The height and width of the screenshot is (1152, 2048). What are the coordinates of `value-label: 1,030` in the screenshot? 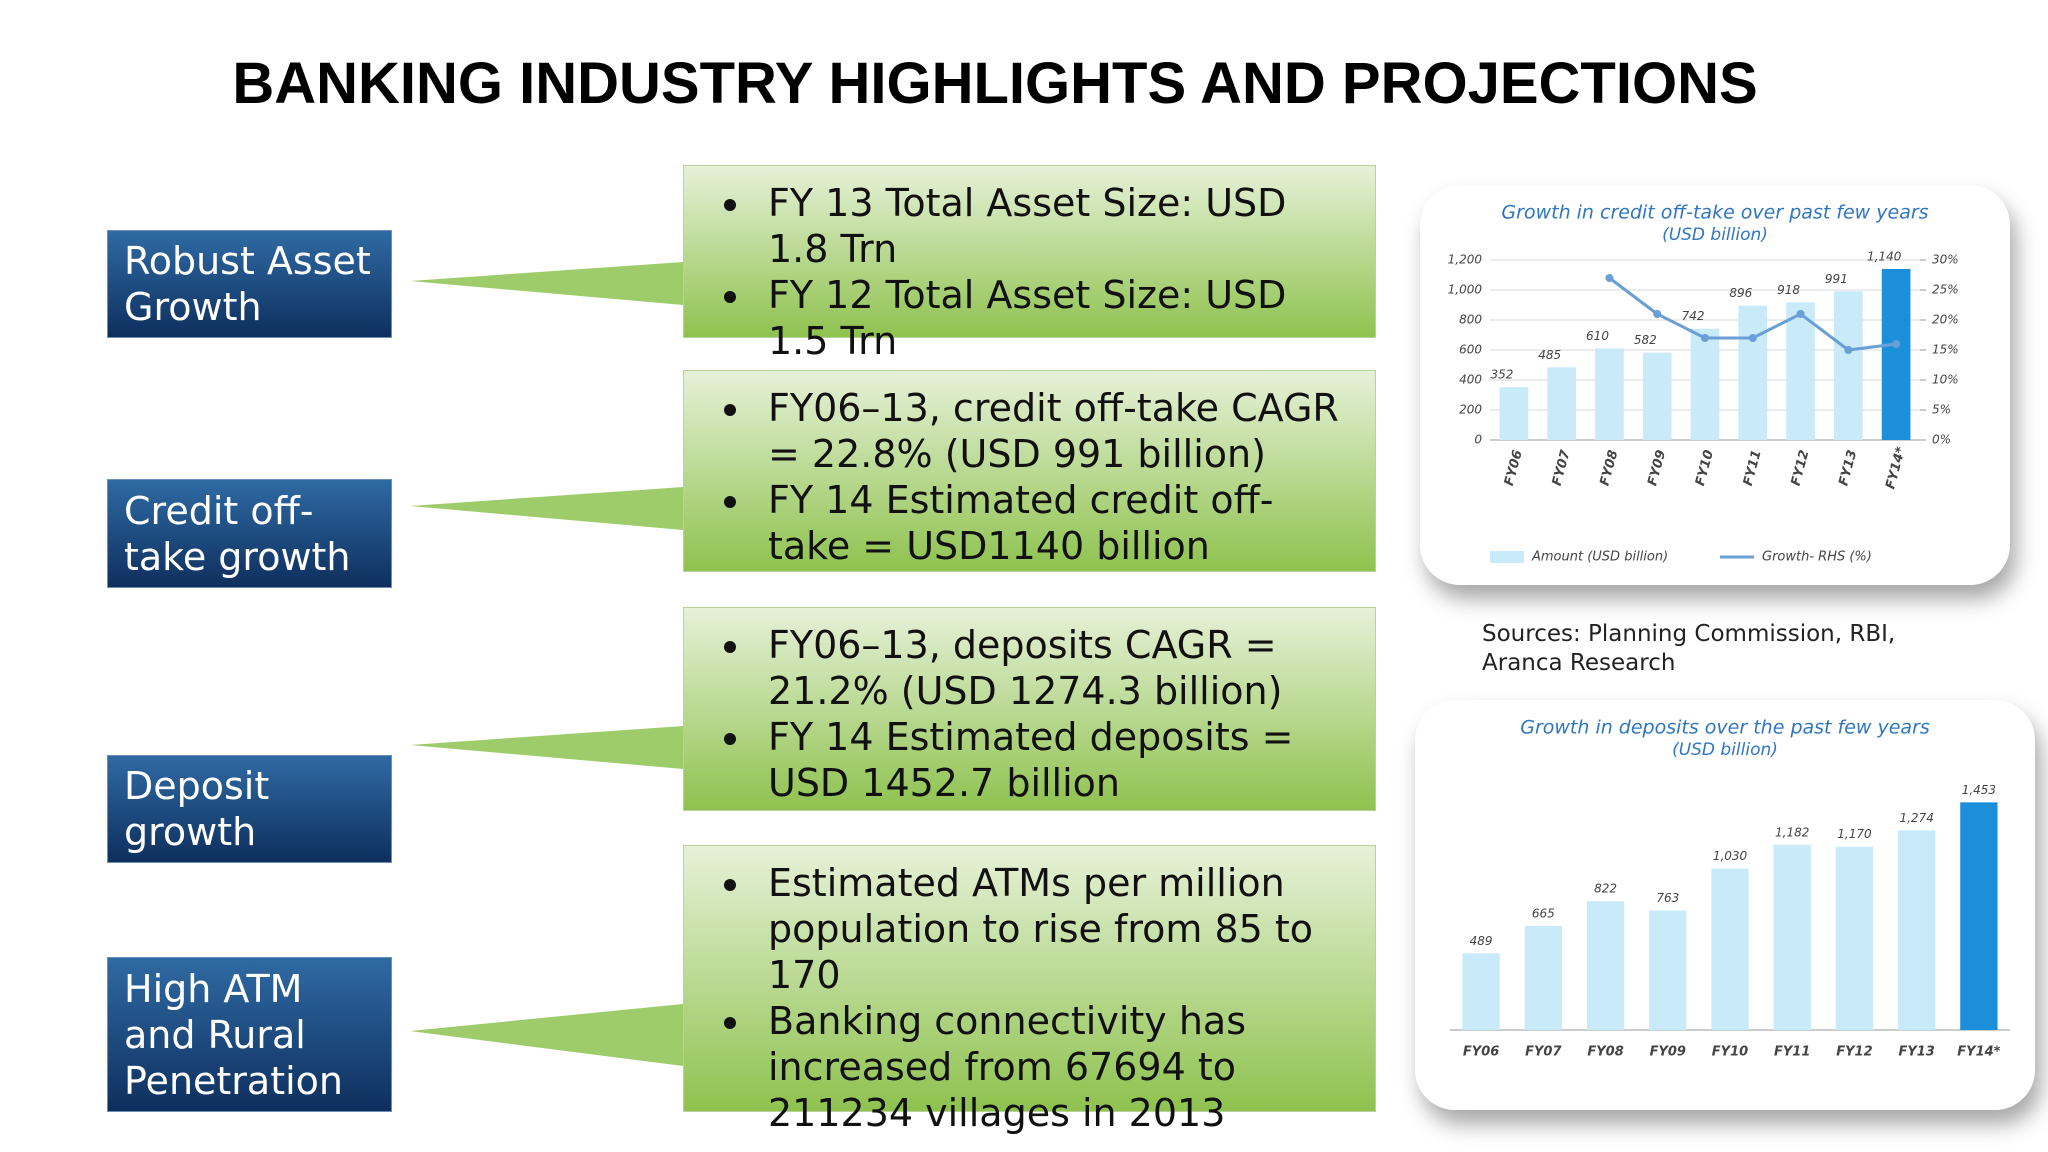 It's located at (1730, 856).